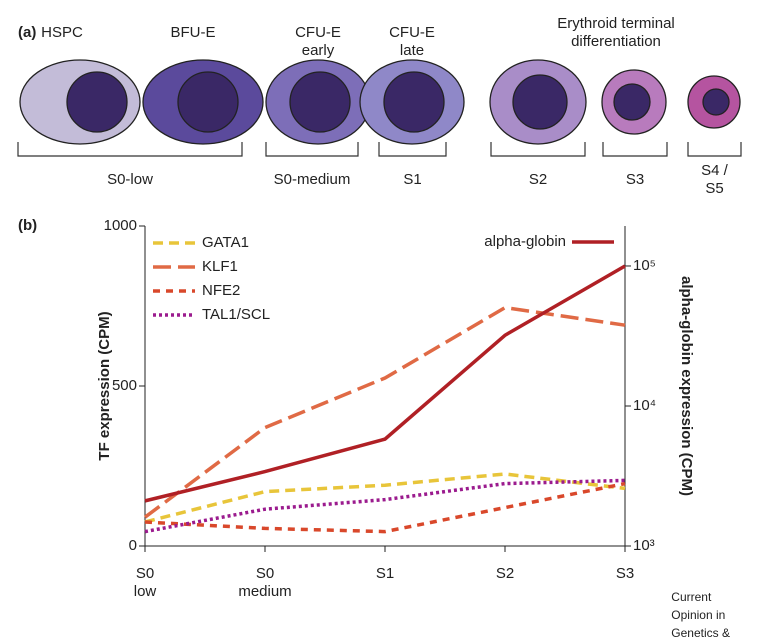  I want to click on y2-tick-label: 10⁴, so click(645, 405).